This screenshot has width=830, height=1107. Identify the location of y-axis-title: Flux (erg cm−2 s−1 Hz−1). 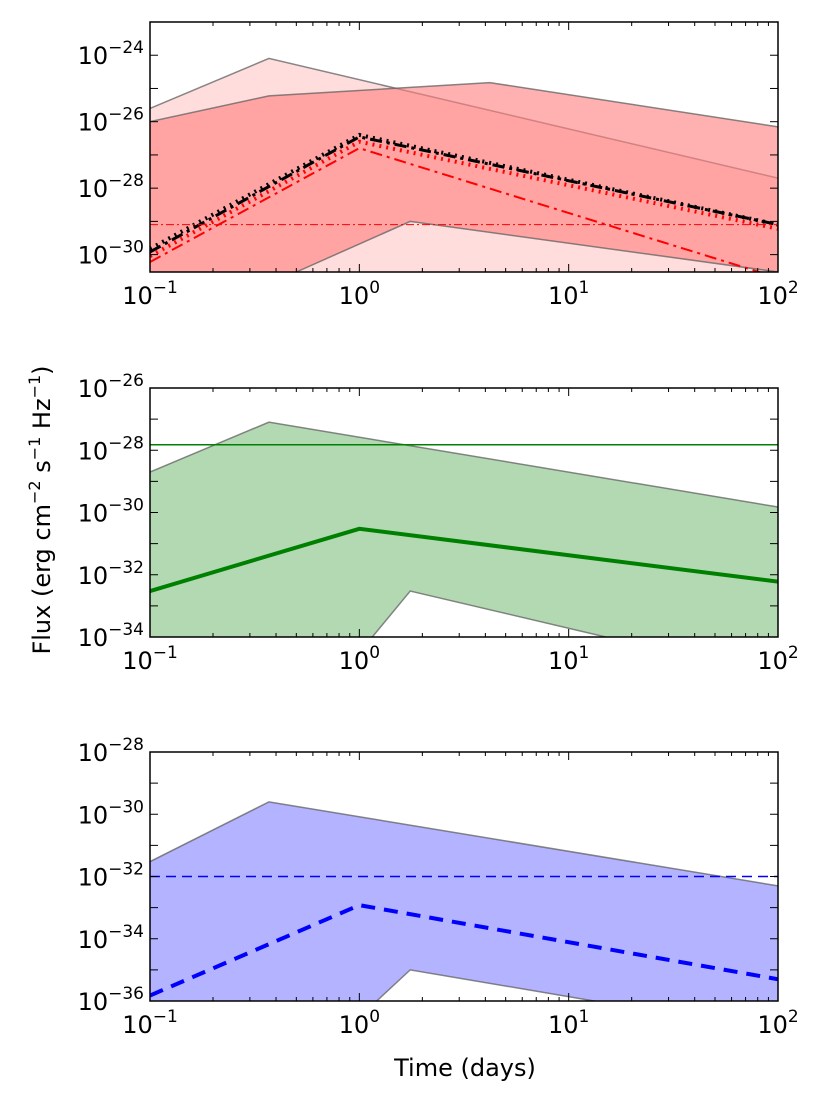
(40, 509).